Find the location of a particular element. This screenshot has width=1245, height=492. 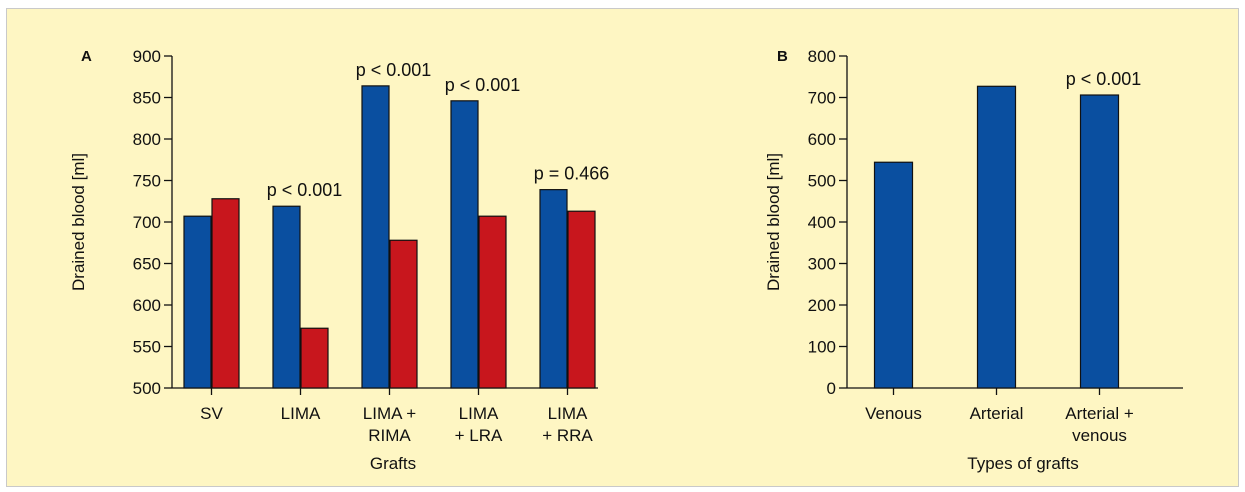

x-tick-label: + LRA is located at coordinates (479, 435).